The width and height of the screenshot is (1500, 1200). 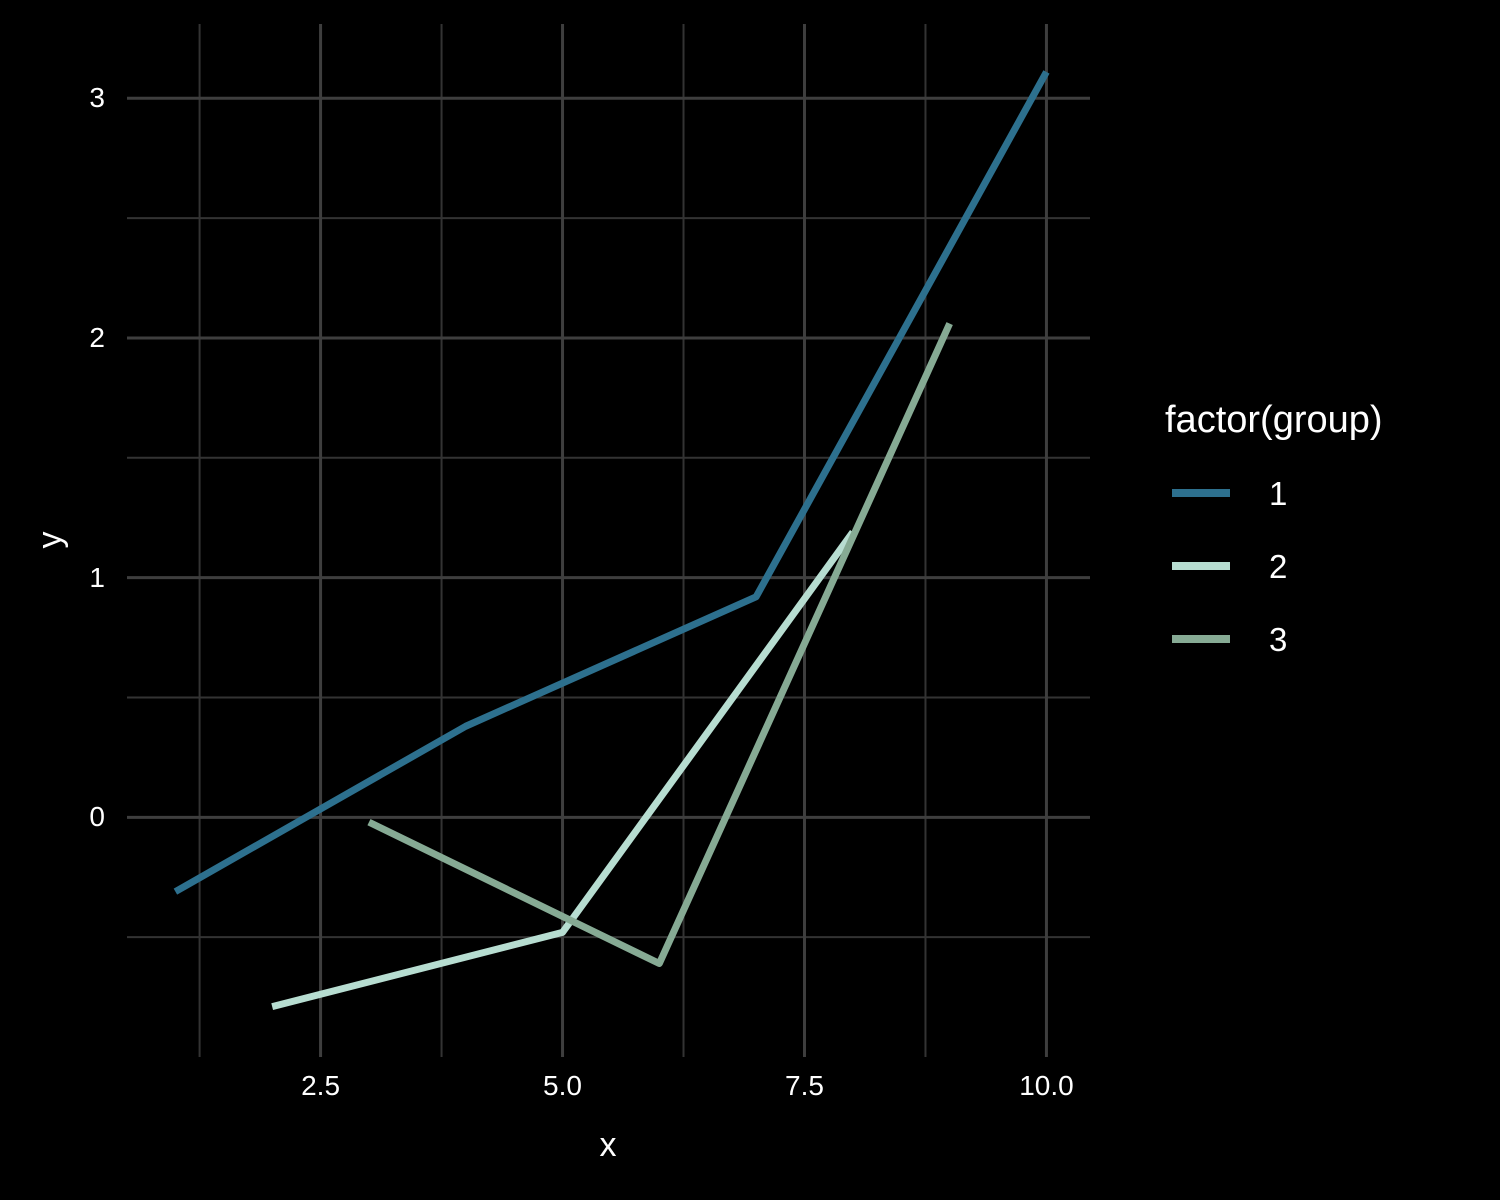 I want to click on x-tick-label: 5.0, so click(x=562, y=1085).